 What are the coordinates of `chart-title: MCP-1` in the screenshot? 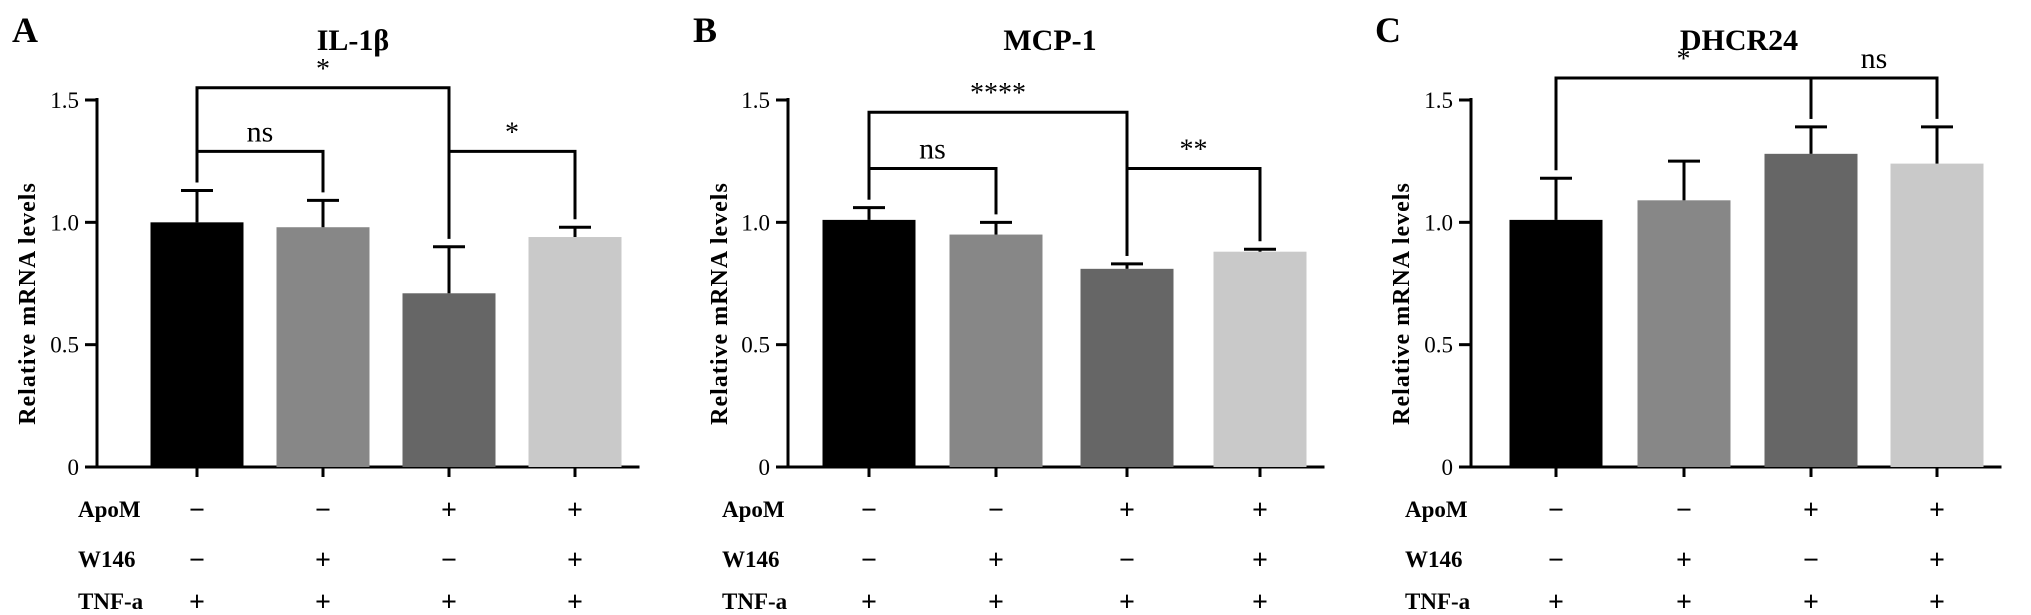 It's located at (1049, 40).